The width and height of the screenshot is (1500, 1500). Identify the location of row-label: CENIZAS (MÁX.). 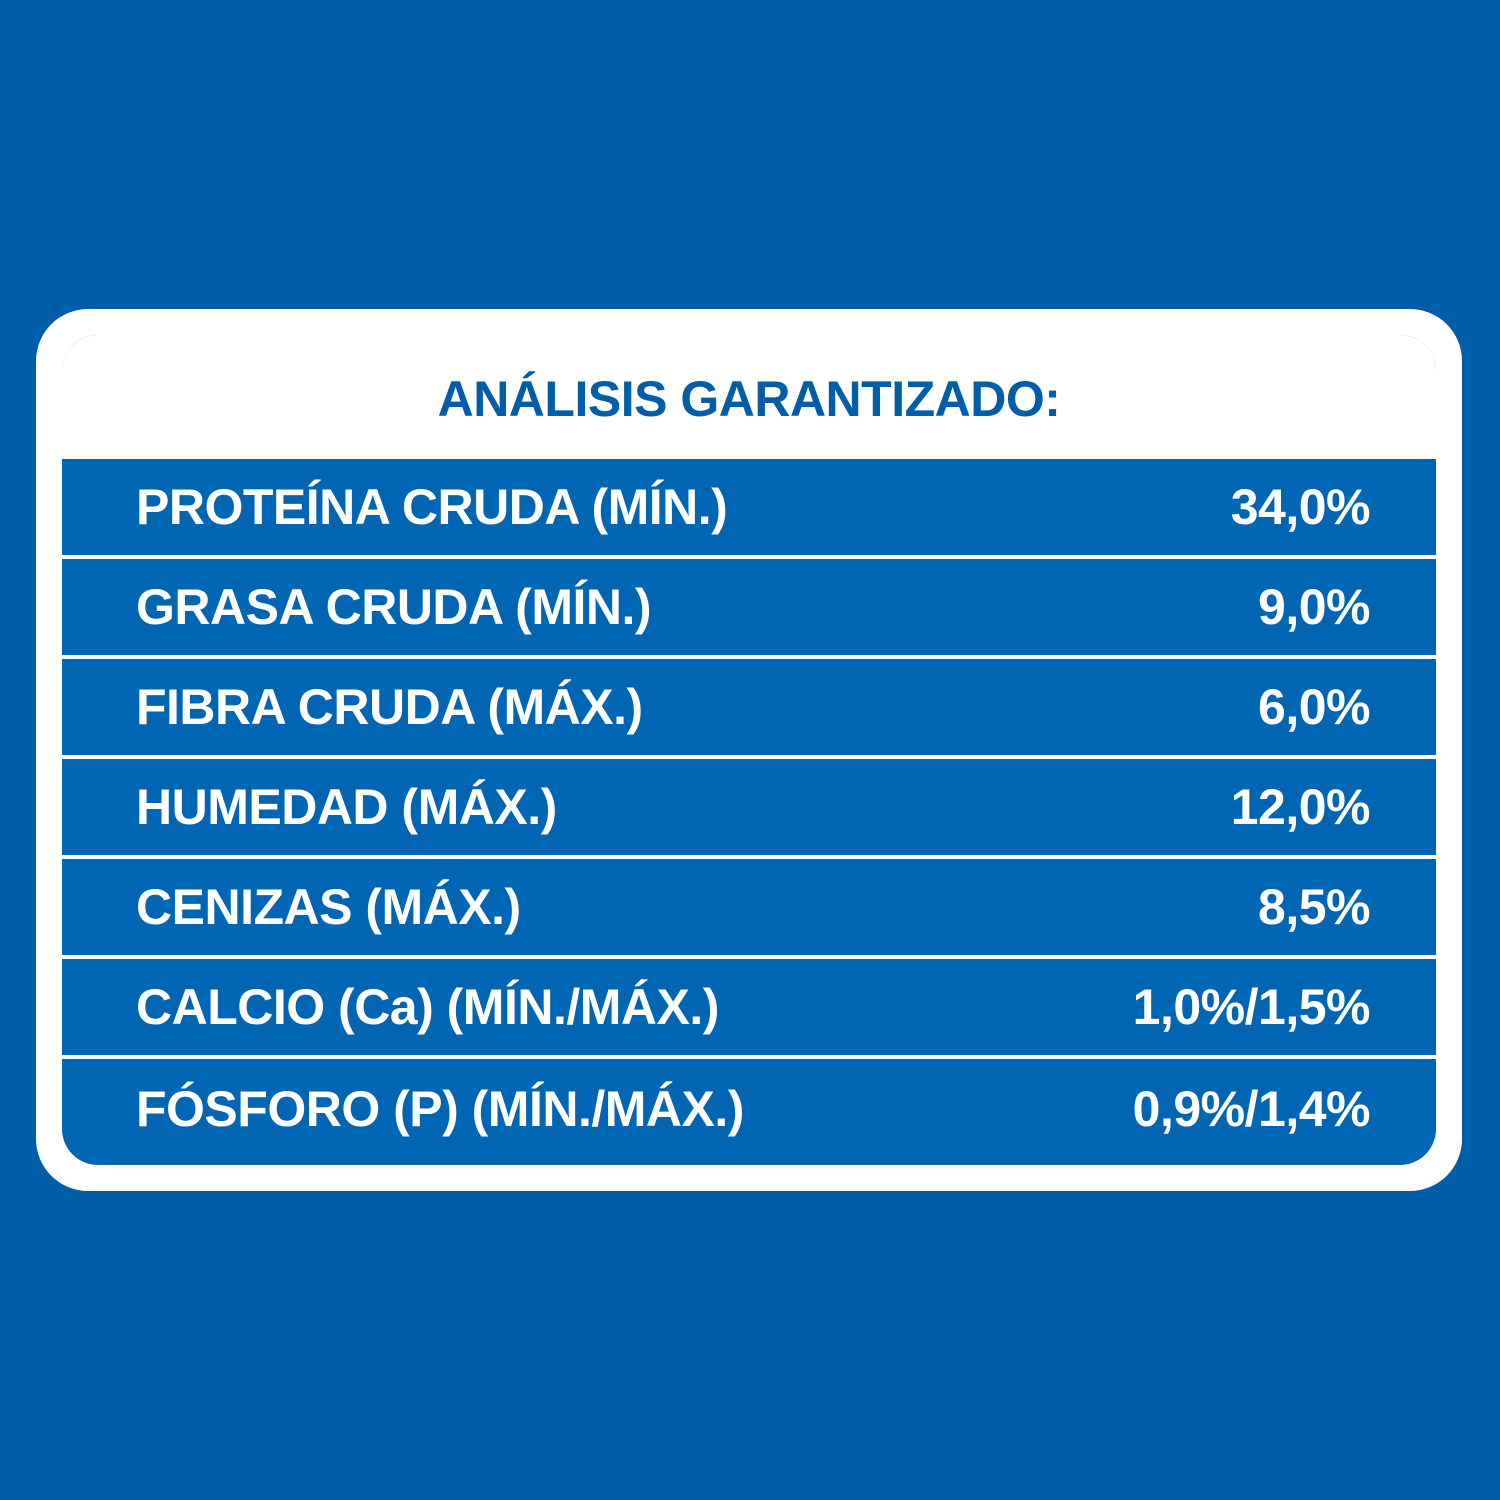
(328, 907).